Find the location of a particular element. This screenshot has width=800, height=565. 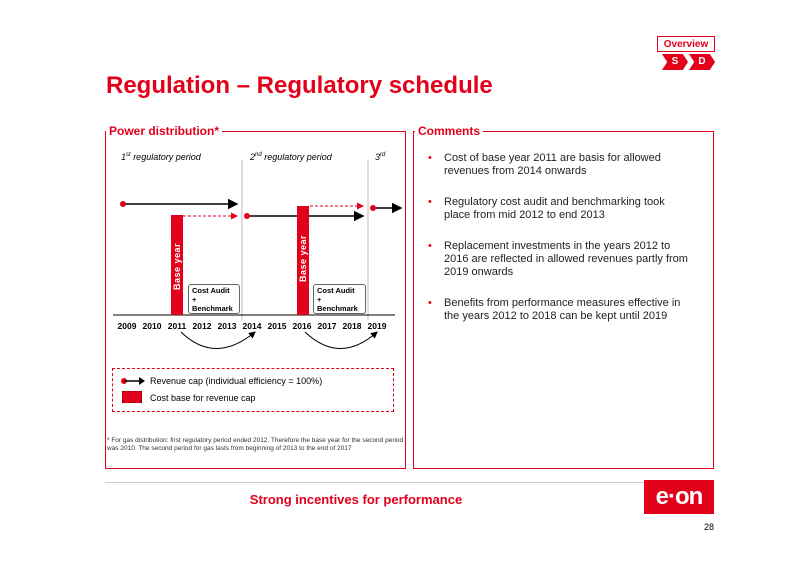

year-label: 2010 is located at coordinates (152, 326).